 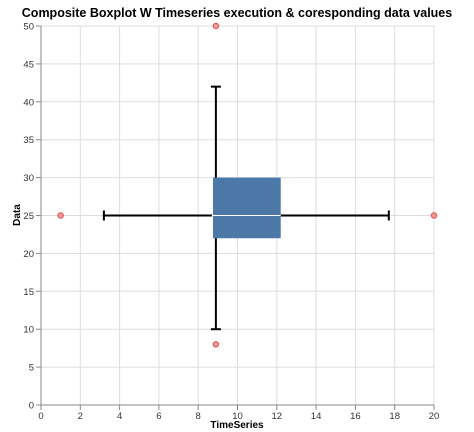 I want to click on y-tick-label: 25, so click(x=28, y=216).